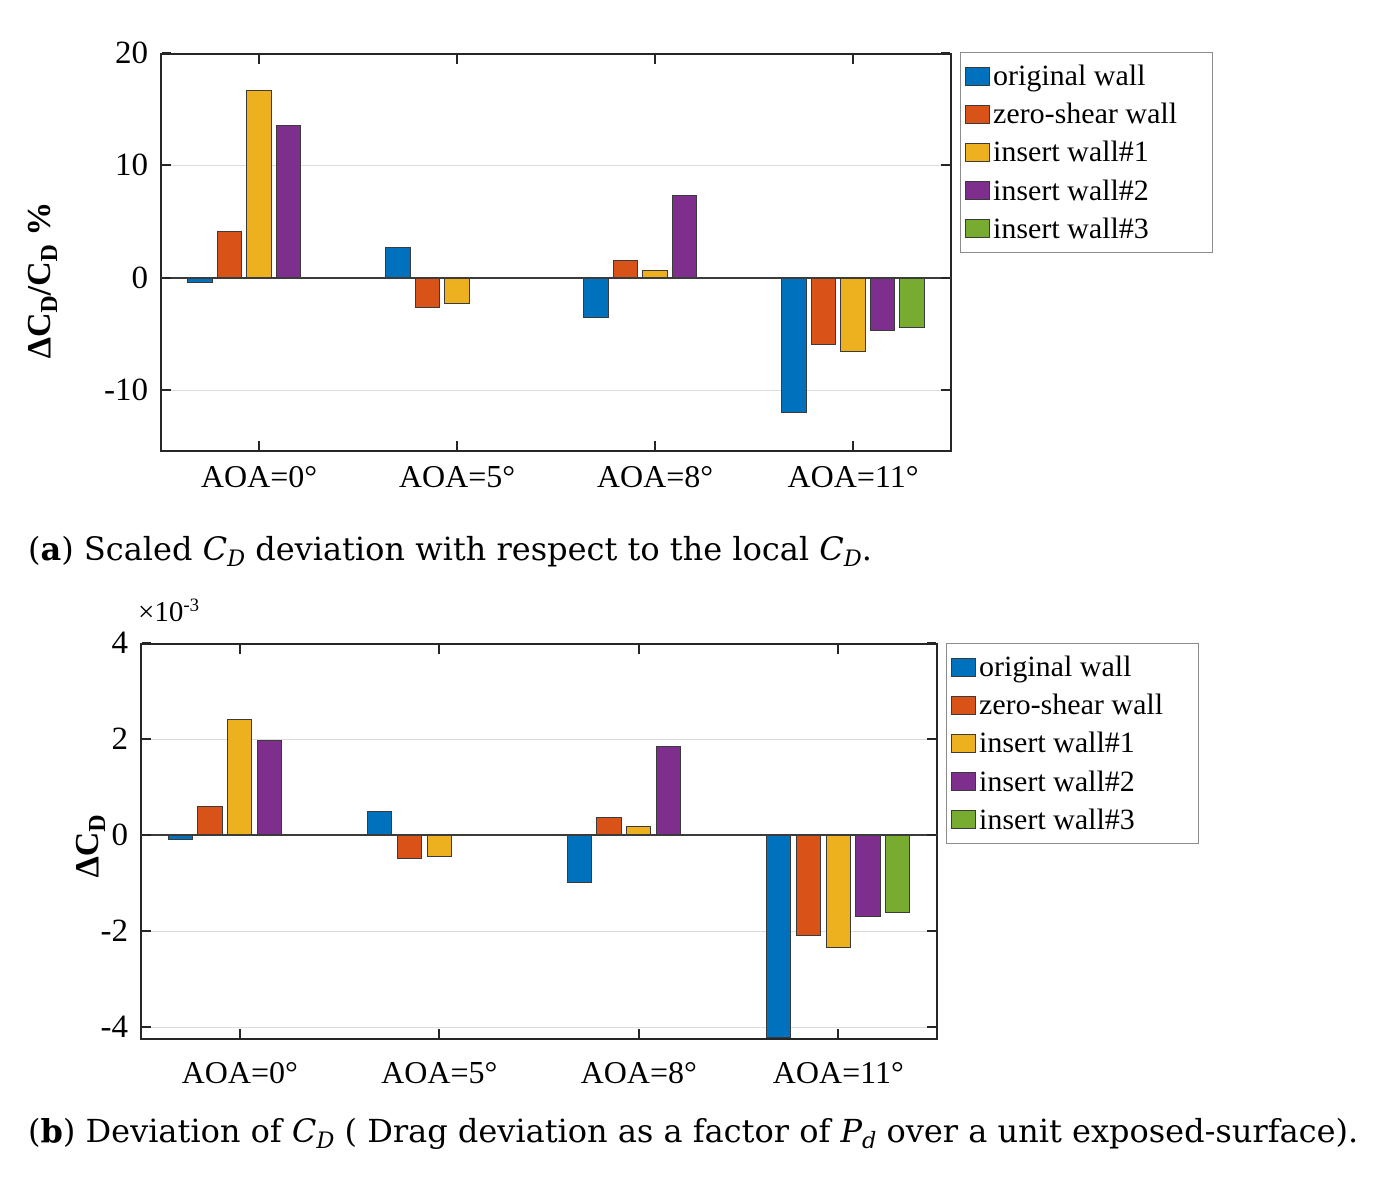 The height and width of the screenshot is (1188, 1375). Describe the element at coordinates (177, 1131) in the screenshot. I see `text-segment: ) Deviation of` at that location.